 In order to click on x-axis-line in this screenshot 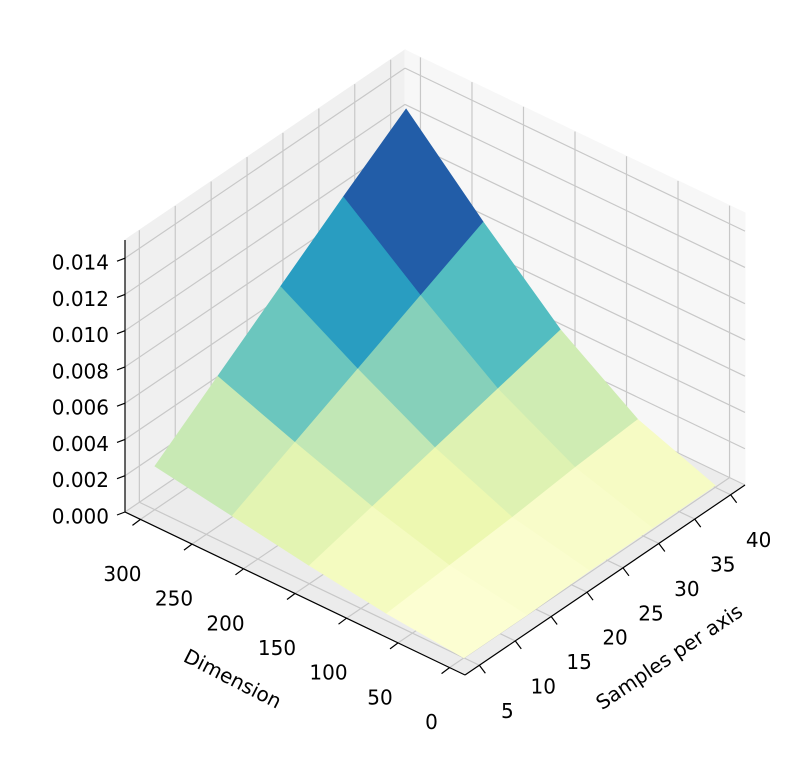, I will do `click(605, 580)`.